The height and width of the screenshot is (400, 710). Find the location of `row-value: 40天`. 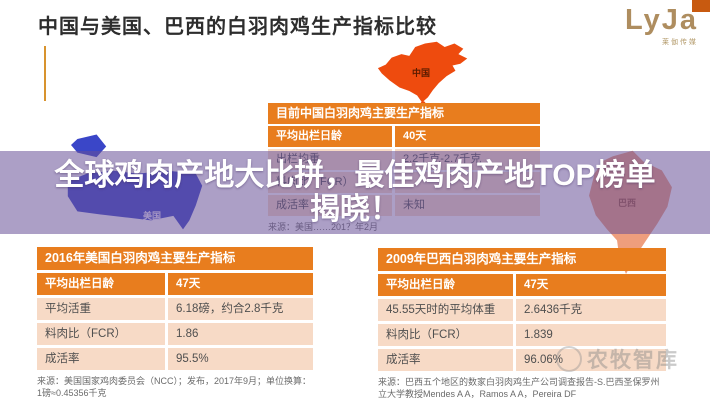

row-value: 40天 is located at coordinates (467, 136).